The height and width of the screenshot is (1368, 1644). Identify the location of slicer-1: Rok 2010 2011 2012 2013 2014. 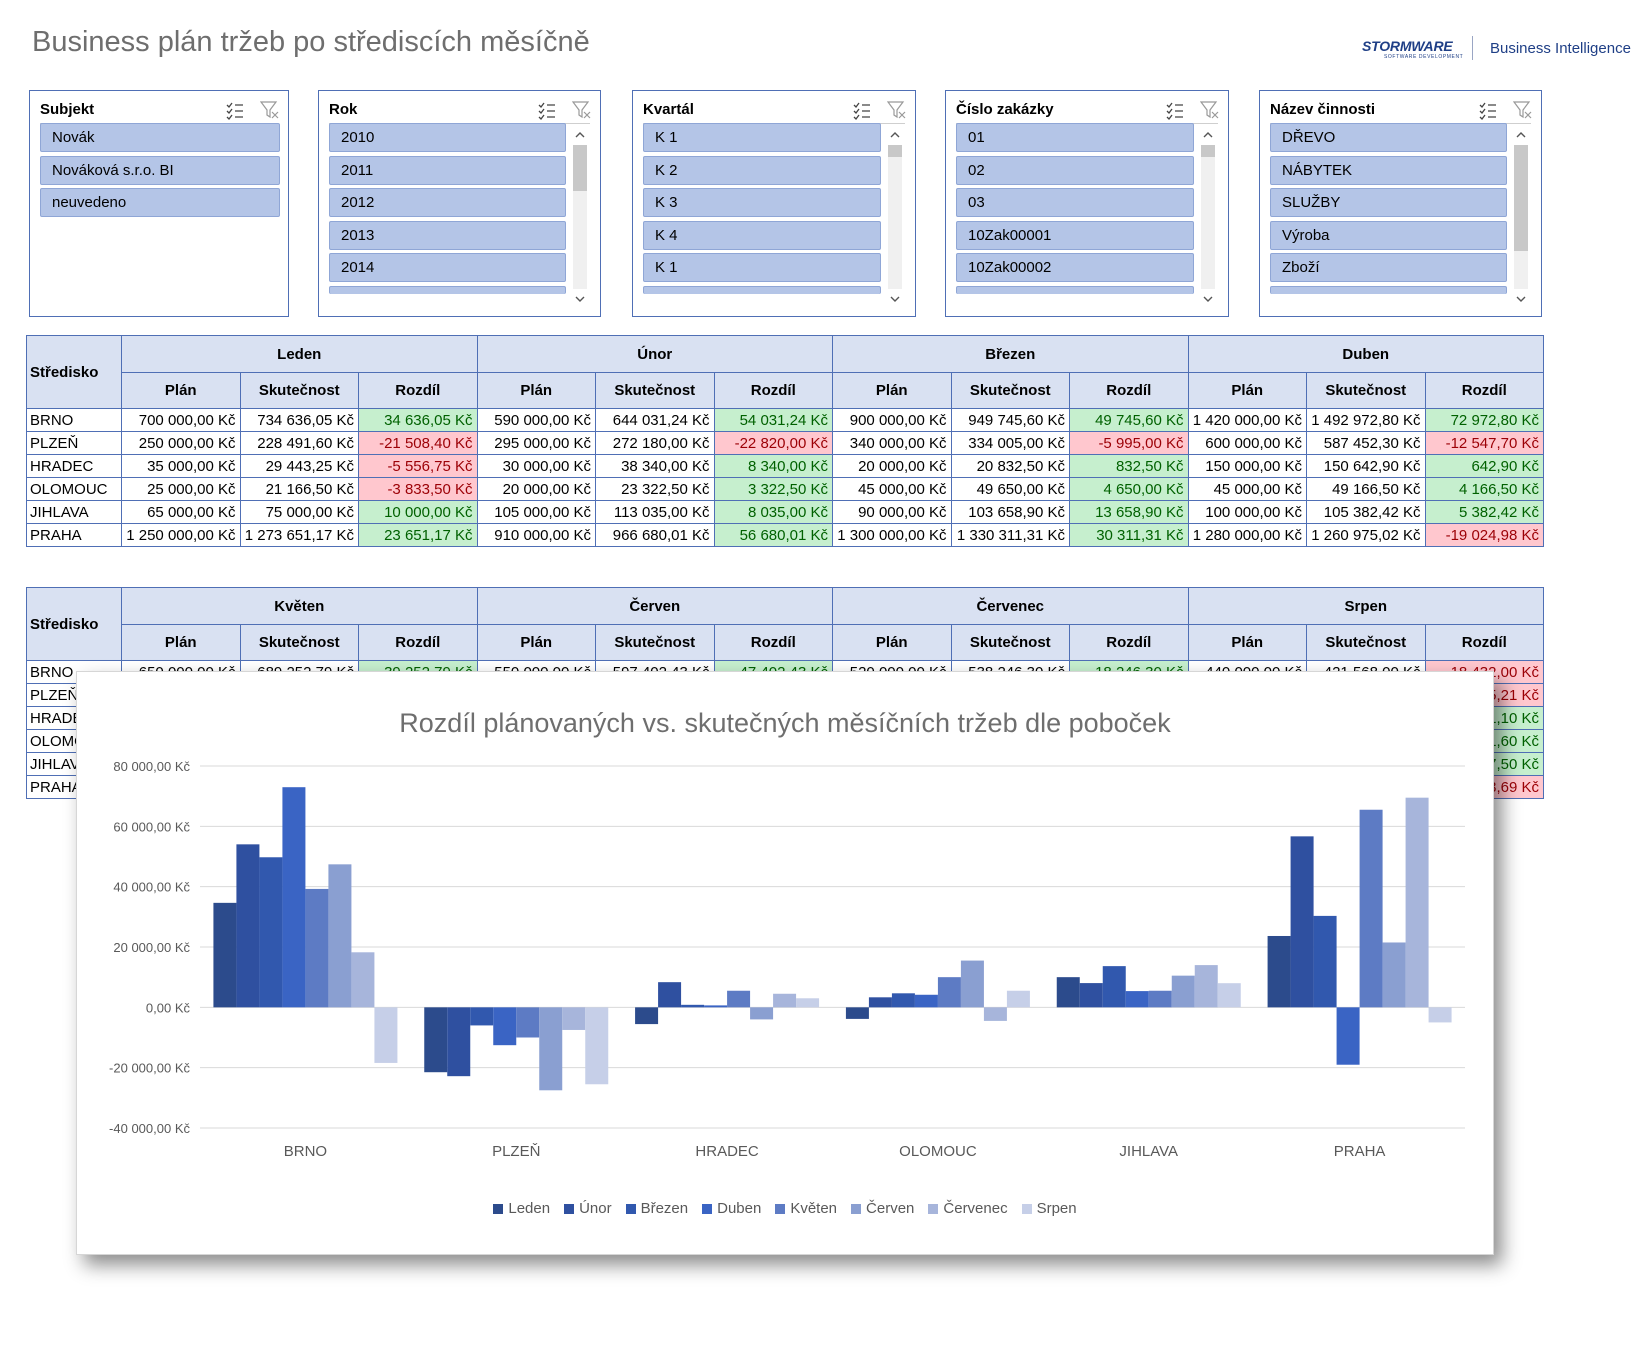
(459, 203).